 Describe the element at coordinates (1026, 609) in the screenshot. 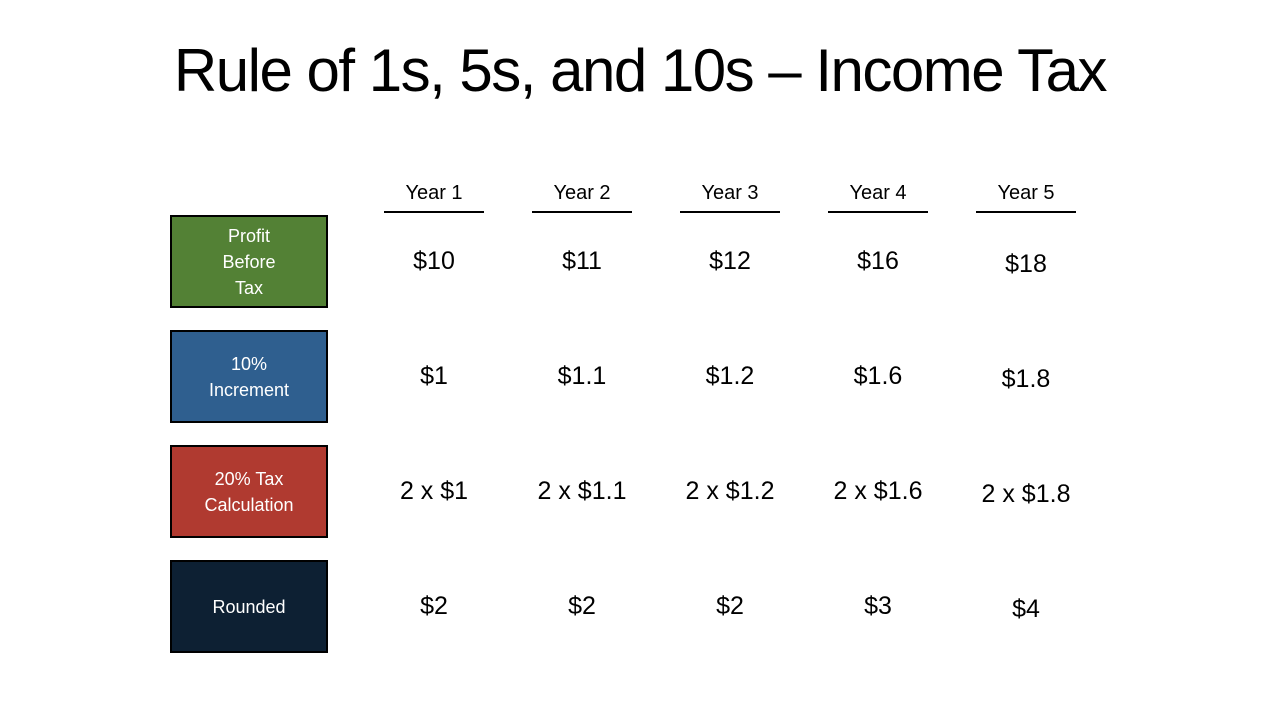

I see `table-cell: $4` at that location.